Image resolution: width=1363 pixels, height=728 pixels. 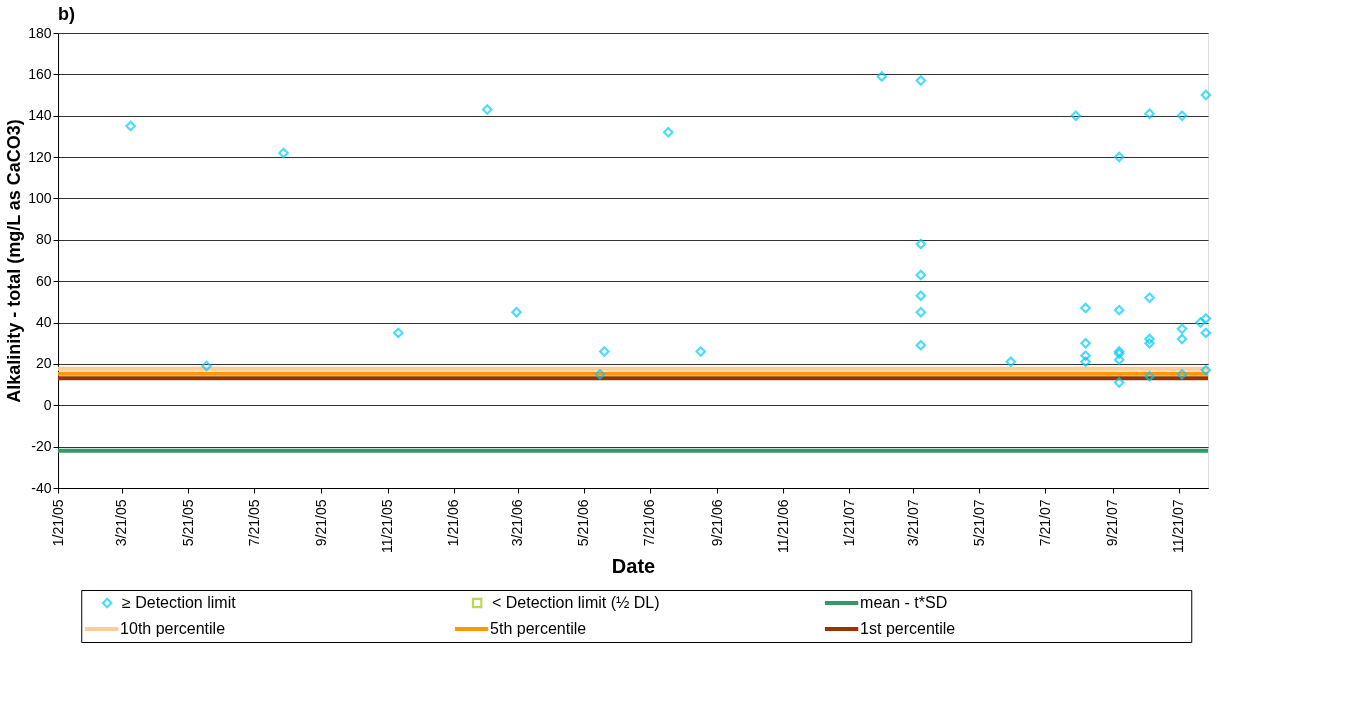 What do you see at coordinates (187, 523) in the screenshot?
I see `x-tick-label: 5/21/05` at bounding box center [187, 523].